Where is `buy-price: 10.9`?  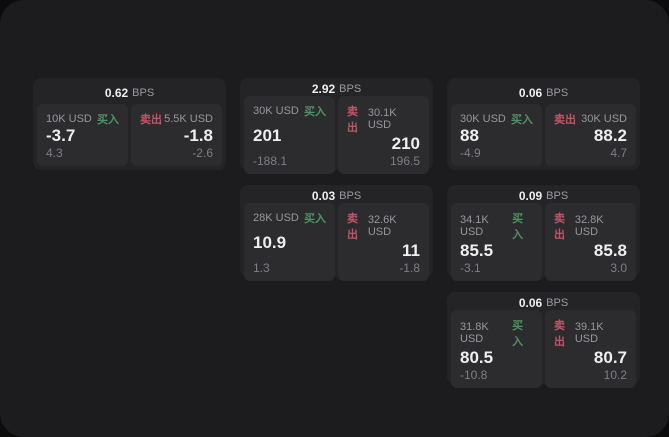 buy-price: 10.9 is located at coordinates (270, 242).